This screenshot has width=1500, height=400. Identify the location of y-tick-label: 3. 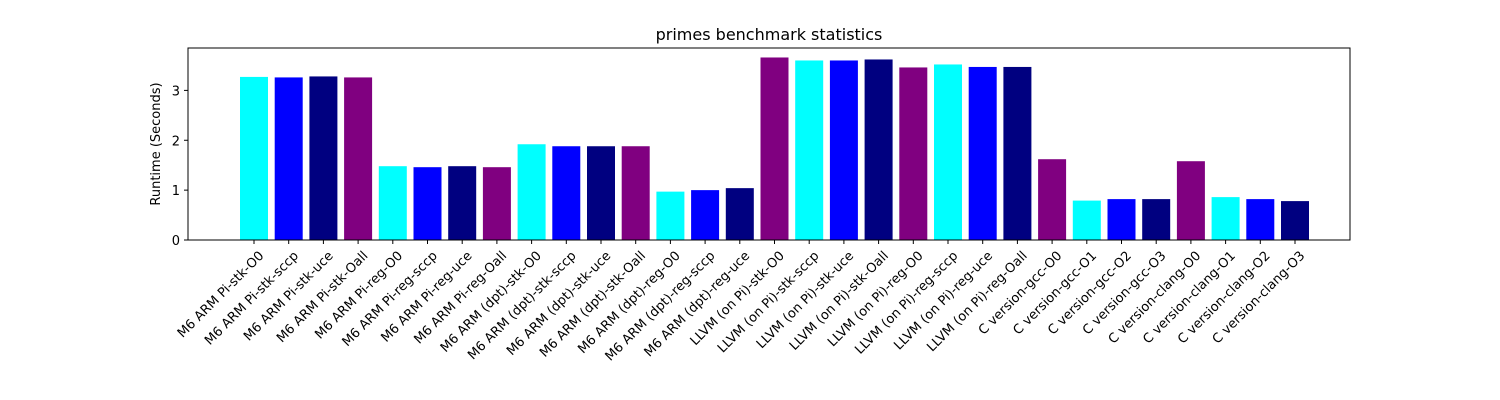
(176, 91).